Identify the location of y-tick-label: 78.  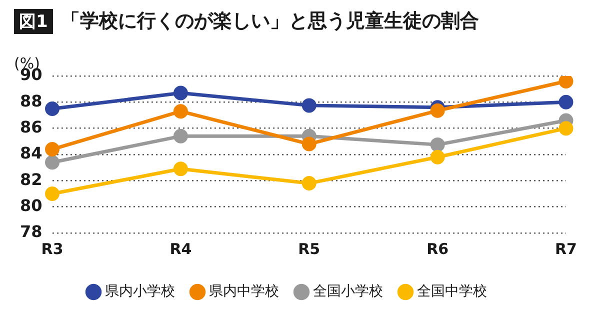
(31, 232).